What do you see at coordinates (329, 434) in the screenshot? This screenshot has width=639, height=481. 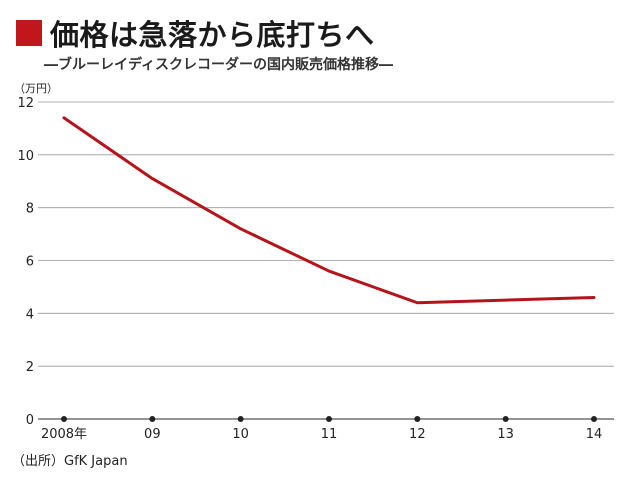 I see `x-tick-label: 11` at bounding box center [329, 434].